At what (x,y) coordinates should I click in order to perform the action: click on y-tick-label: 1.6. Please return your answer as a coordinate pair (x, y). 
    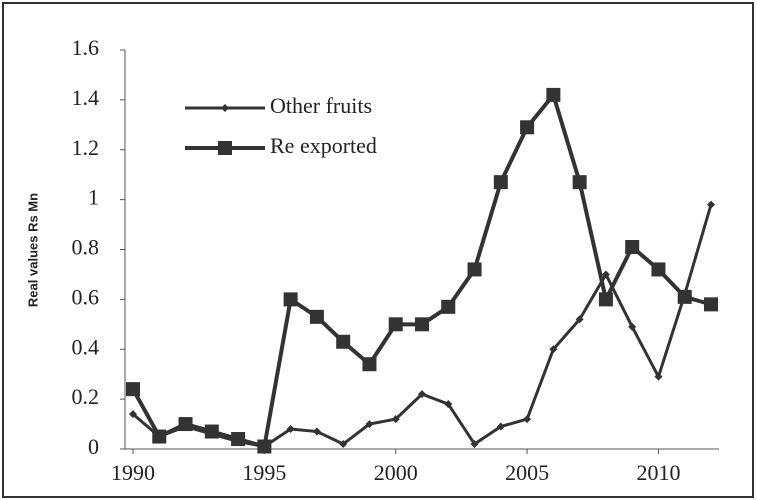
    Looking at the image, I should click on (86, 47).